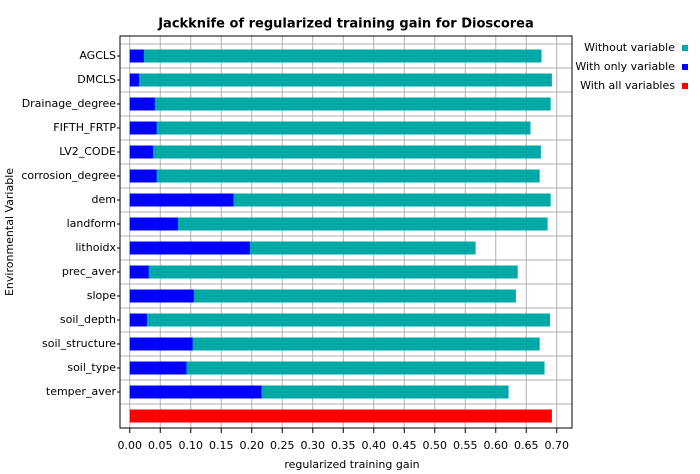  Describe the element at coordinates (104, 199) in the screenshot. I see `y-tick-label: dem` at that location.